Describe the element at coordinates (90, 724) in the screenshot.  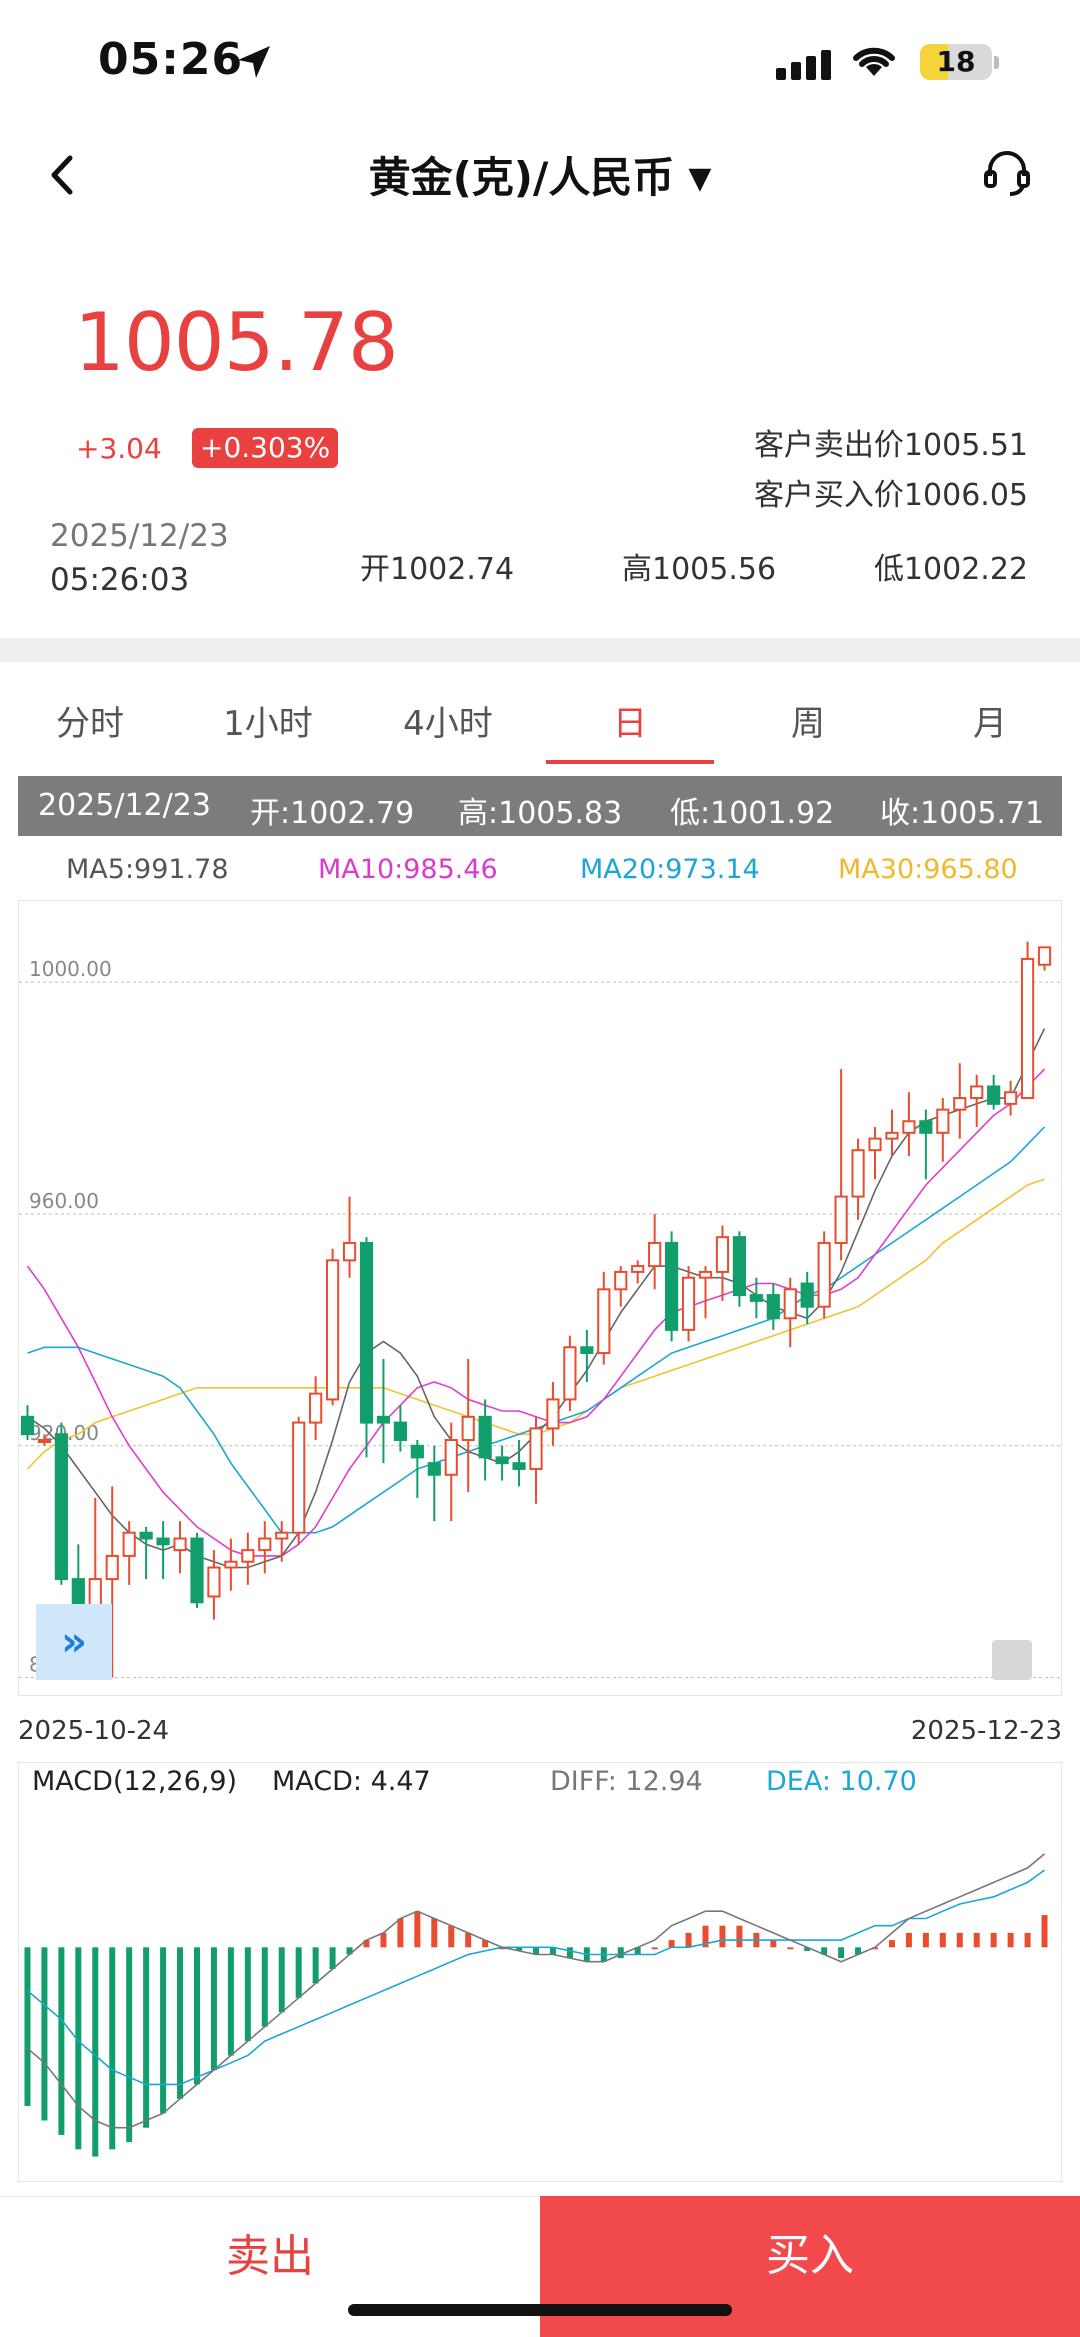
I see `tab-timeshare: 分时` at that location.